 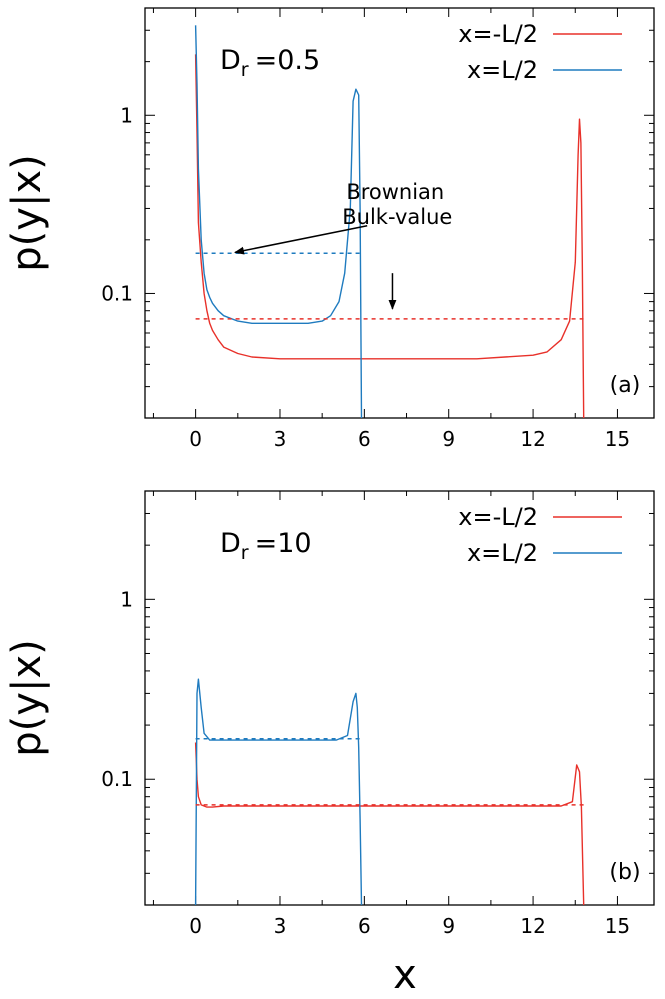 I want to click on parameter-value: =0.5, so click(x=288, y=60).